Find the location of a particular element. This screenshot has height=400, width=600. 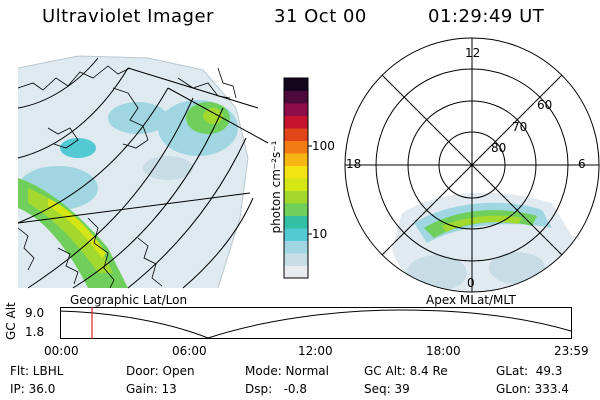

mlt-label-0: 0 is located at coordinates (471, 283).